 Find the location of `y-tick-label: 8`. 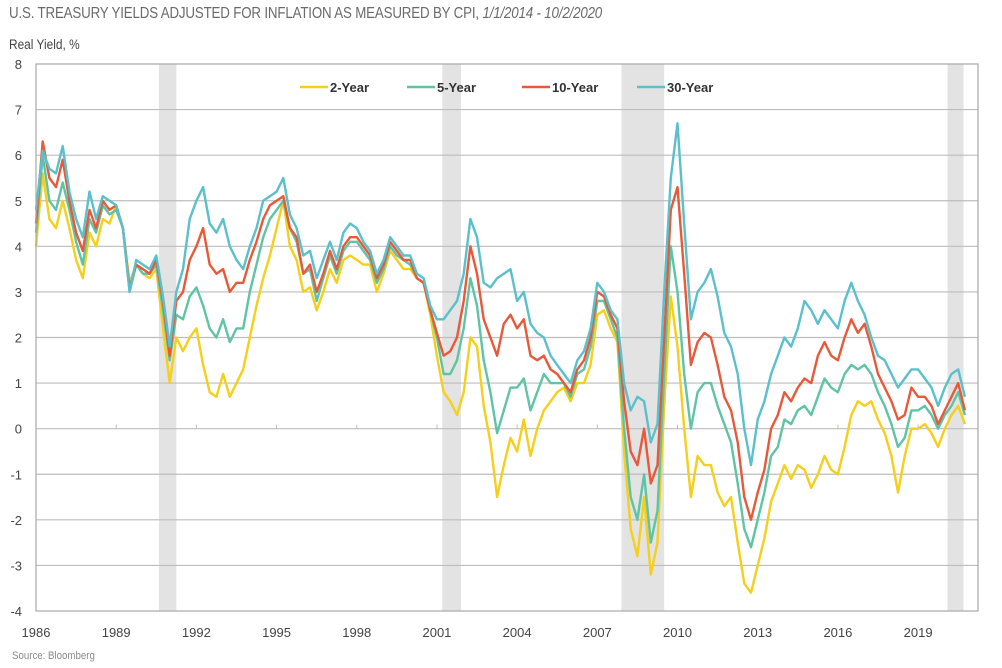

y-tick-label: 8 is located at coordinates (18, 64).